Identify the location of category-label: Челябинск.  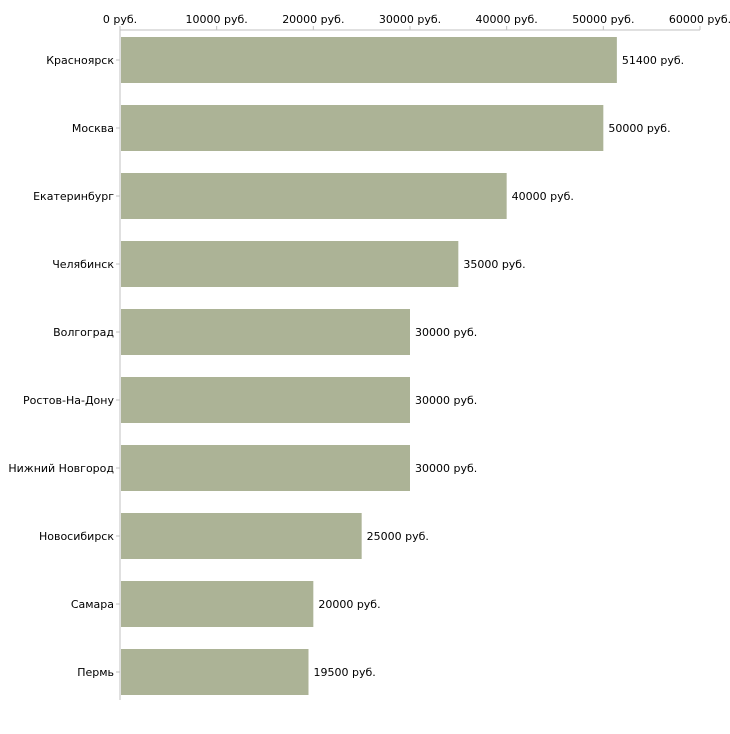
(83, 264).